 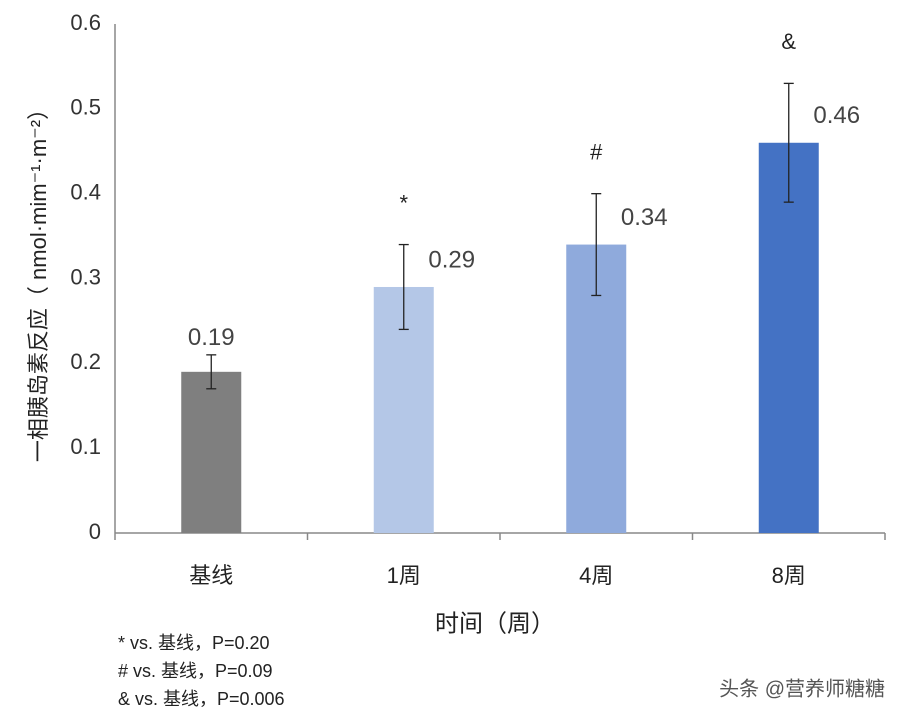 What do you see at coordinates (195, 671) in the screenshot?
I see `footnote: # vs. 基线，P=0.09` at bounding box center [195, 671].